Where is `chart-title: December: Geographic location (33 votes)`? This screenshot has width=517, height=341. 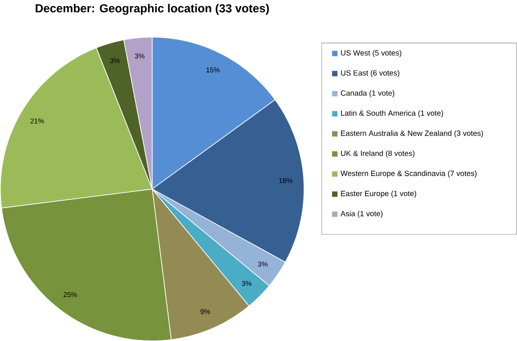
chart-title: December: Geographic location (33 votes) is located at coordinates (152, 9).